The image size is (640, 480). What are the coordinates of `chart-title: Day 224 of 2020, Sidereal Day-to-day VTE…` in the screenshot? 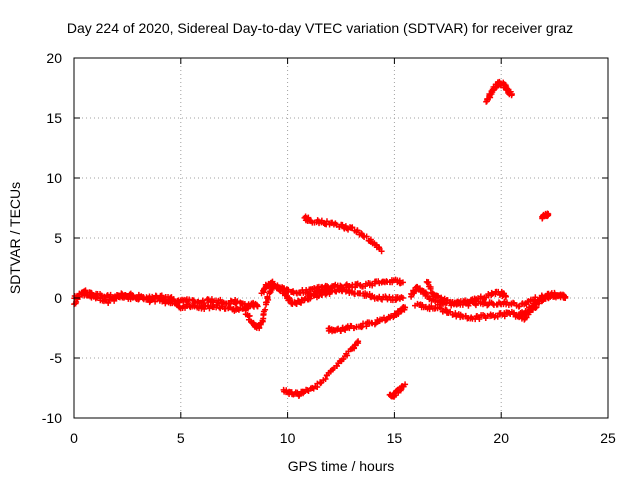 It's located at (320, 28).